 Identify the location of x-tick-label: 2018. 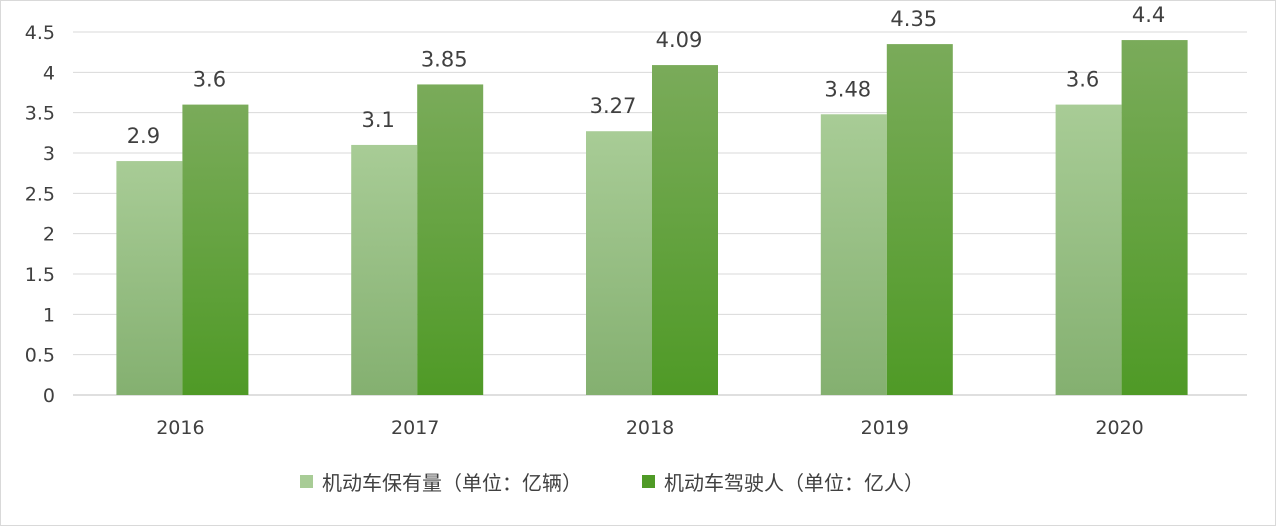
(650, 428).